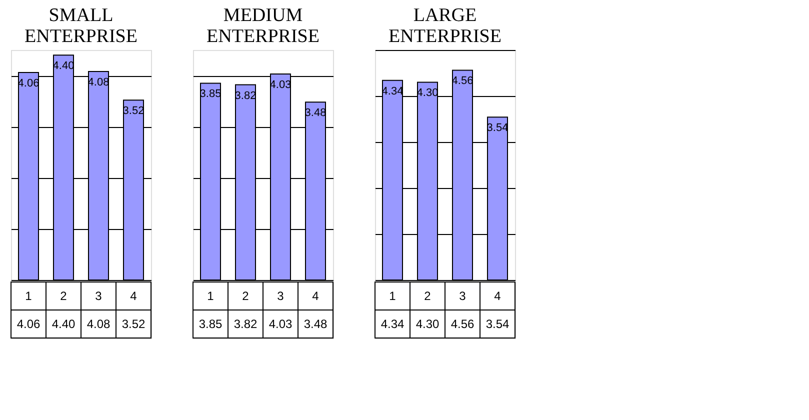 The width and height of the screenshot is (809, 420). Describe the element at coordinates (246, 324) in the screenshot. I see `data-label: 3.82` at that location.